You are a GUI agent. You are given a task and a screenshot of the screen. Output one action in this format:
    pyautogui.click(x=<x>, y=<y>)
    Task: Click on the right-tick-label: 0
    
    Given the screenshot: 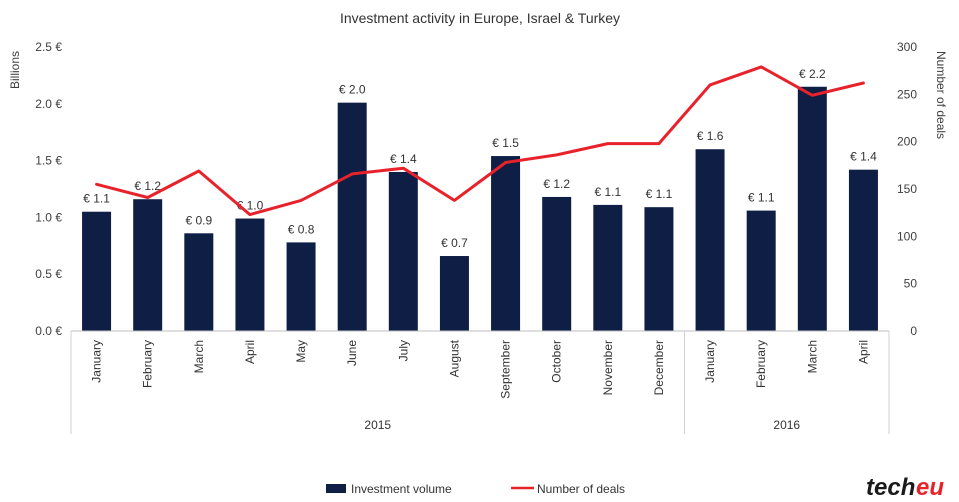 What is the action you would take?
    pyautogui.click(x=913, y=331)
    